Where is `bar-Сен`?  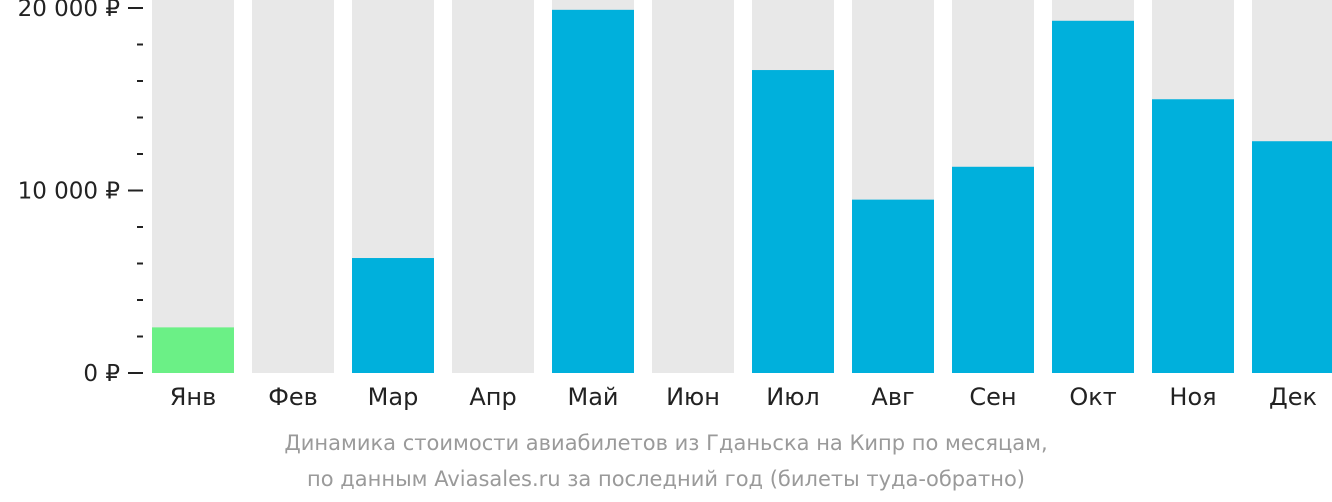 bar-Сен is located at coordinates (993, 269).